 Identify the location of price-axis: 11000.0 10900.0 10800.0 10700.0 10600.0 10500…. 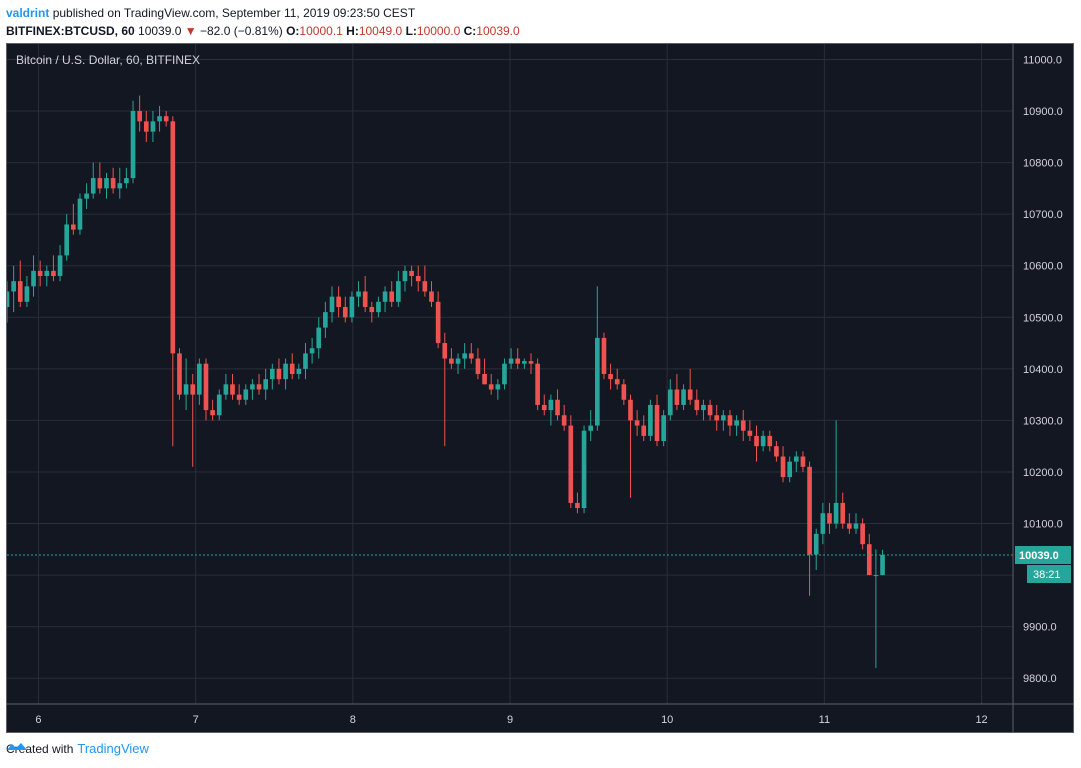
(1043, 369).